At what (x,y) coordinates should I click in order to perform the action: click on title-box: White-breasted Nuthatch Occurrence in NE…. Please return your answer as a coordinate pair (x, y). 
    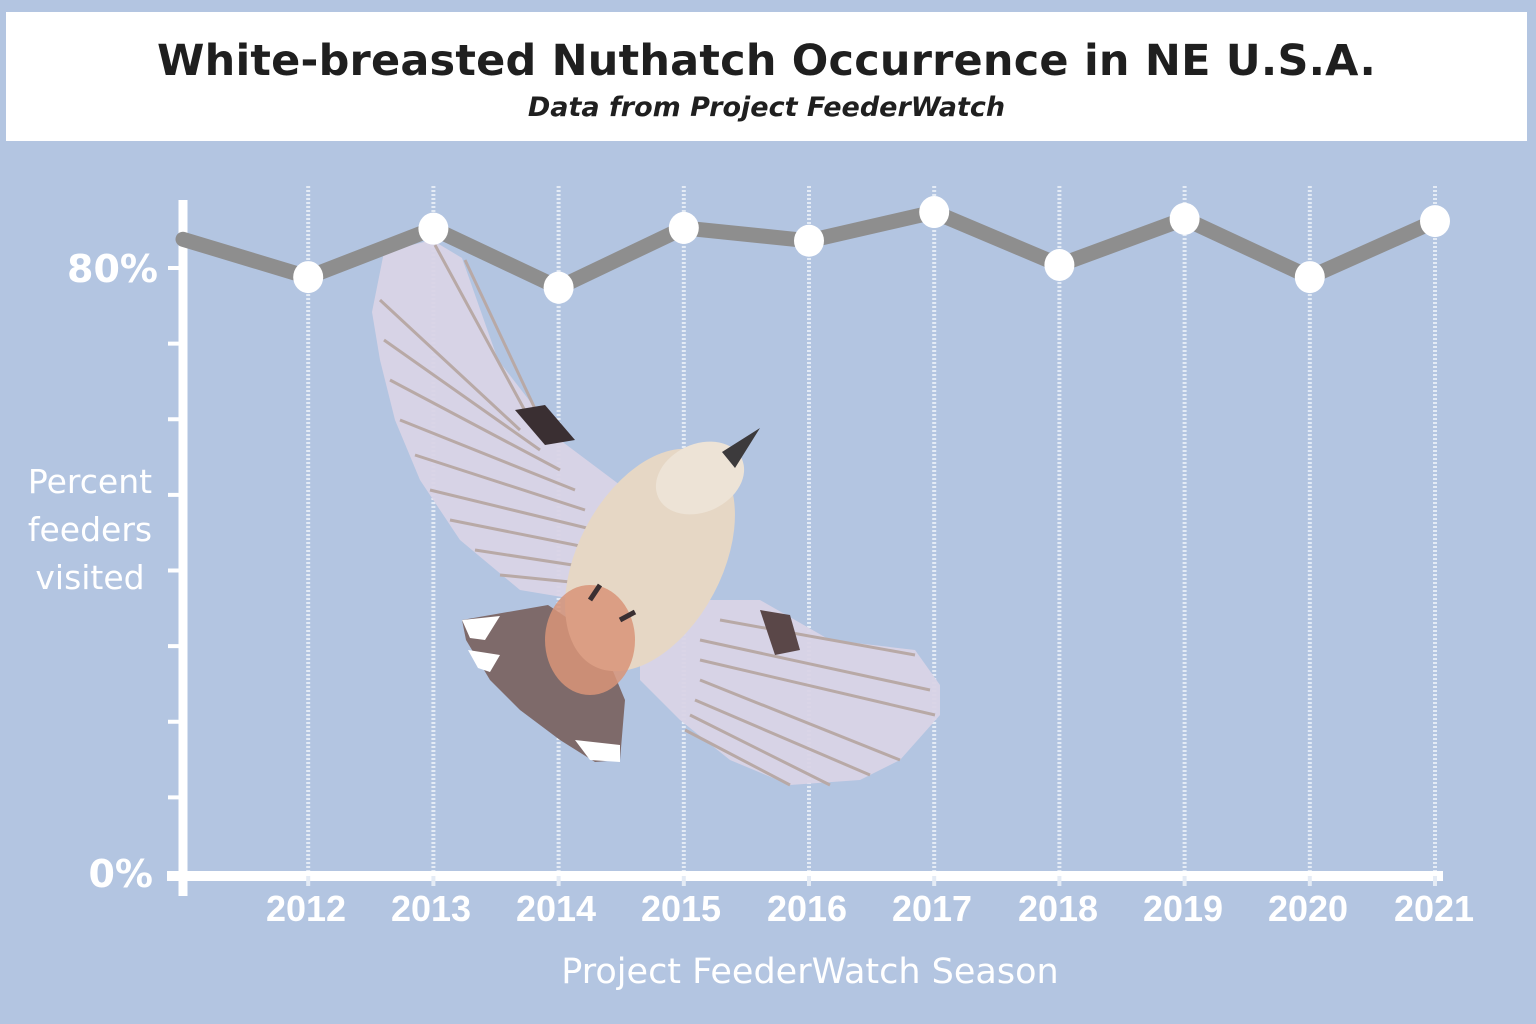
    Looking at the image, I should click on (766, 76).